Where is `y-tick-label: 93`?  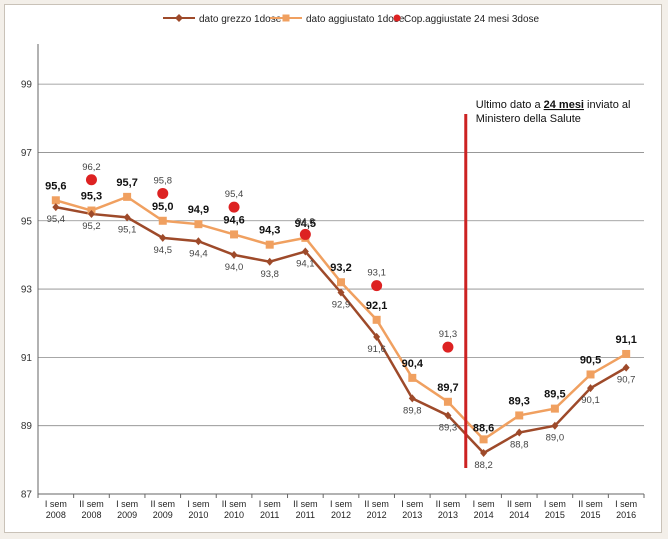
y-tick-label: 93 is located at coordinates (27, 290).